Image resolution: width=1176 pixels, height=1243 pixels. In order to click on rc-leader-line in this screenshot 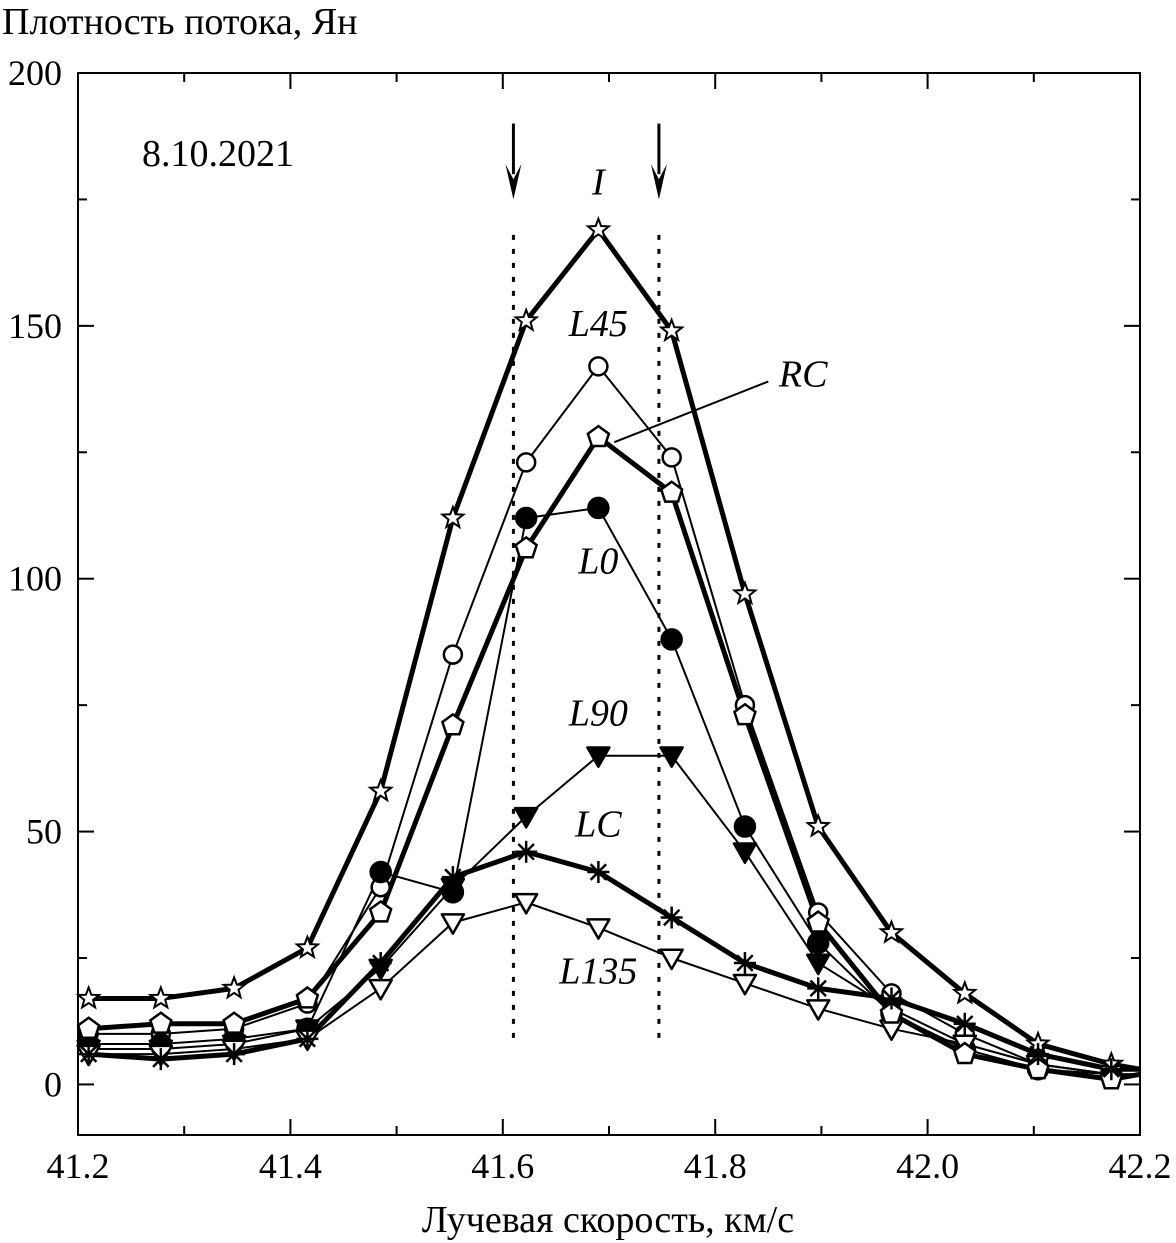, I will do `click(691, 412)`.